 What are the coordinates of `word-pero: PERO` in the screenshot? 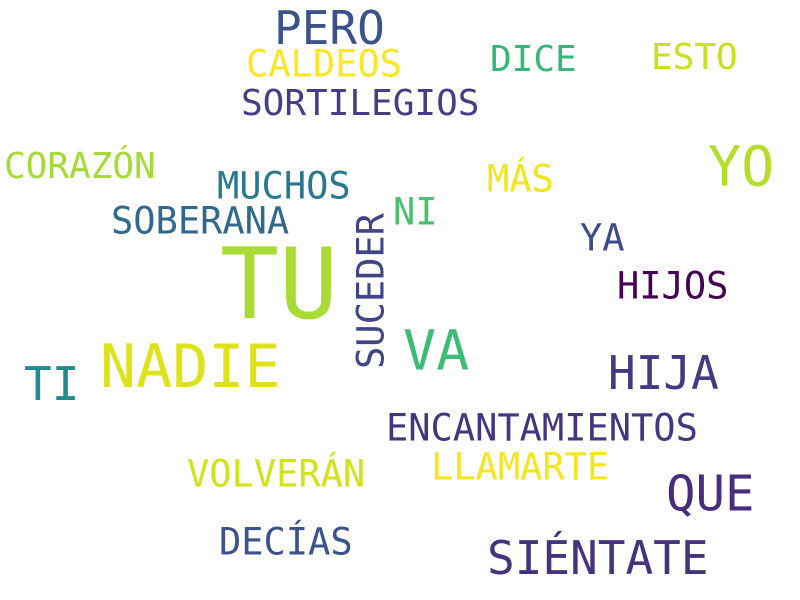 It's located at (329, 28).